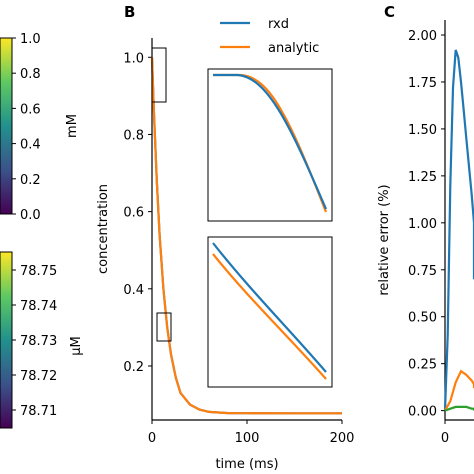  I want to click on panel-c-y-tick-label: 1.50, so click(422, 130).